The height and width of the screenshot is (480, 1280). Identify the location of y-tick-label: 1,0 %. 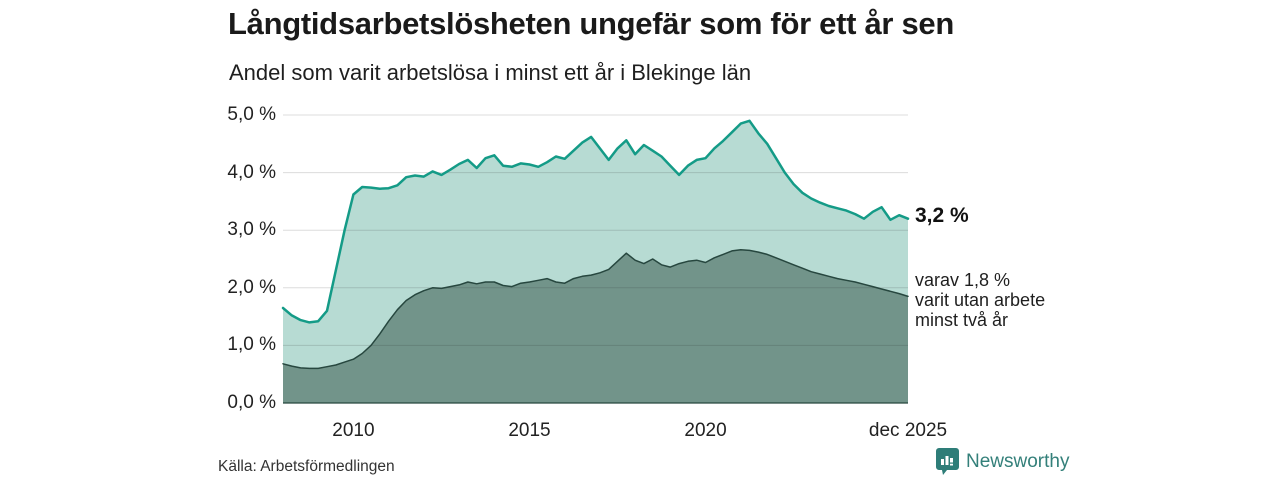
(251, 345).